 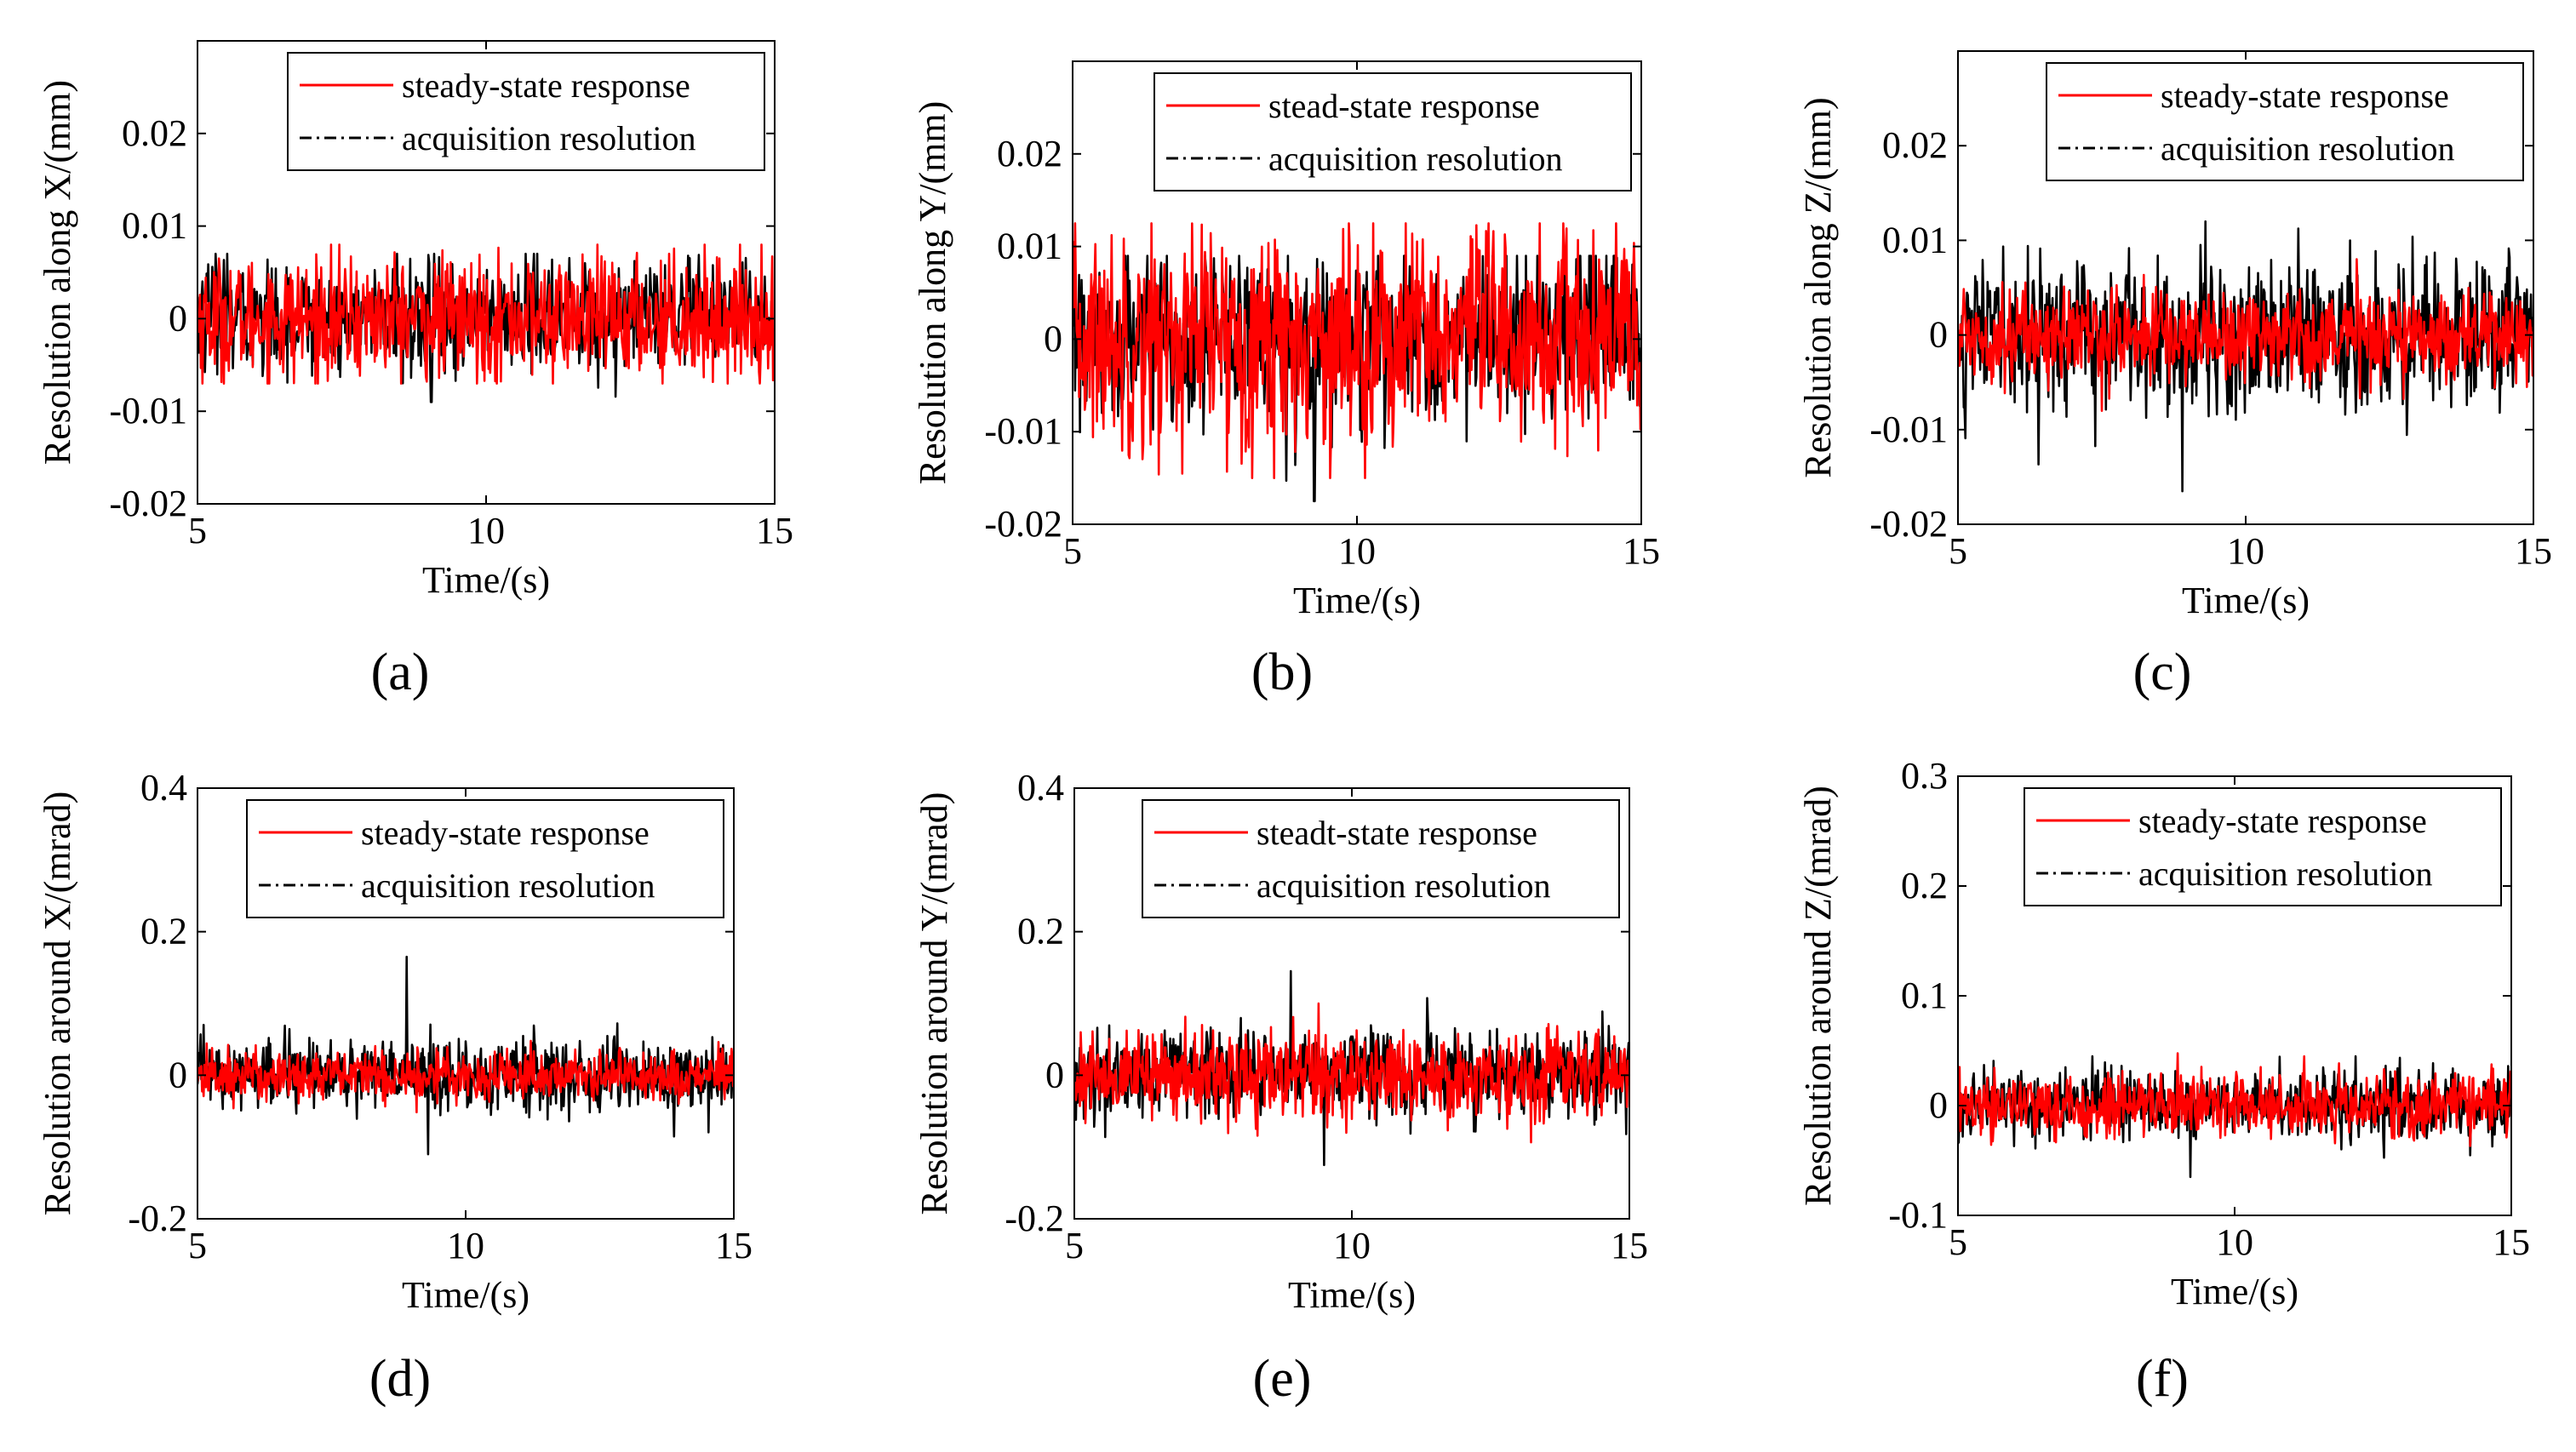 What do you see at coordinates (400, 672) in the screenshot?
I see `panel-caption: (a)` at bounding box center [400, 672].